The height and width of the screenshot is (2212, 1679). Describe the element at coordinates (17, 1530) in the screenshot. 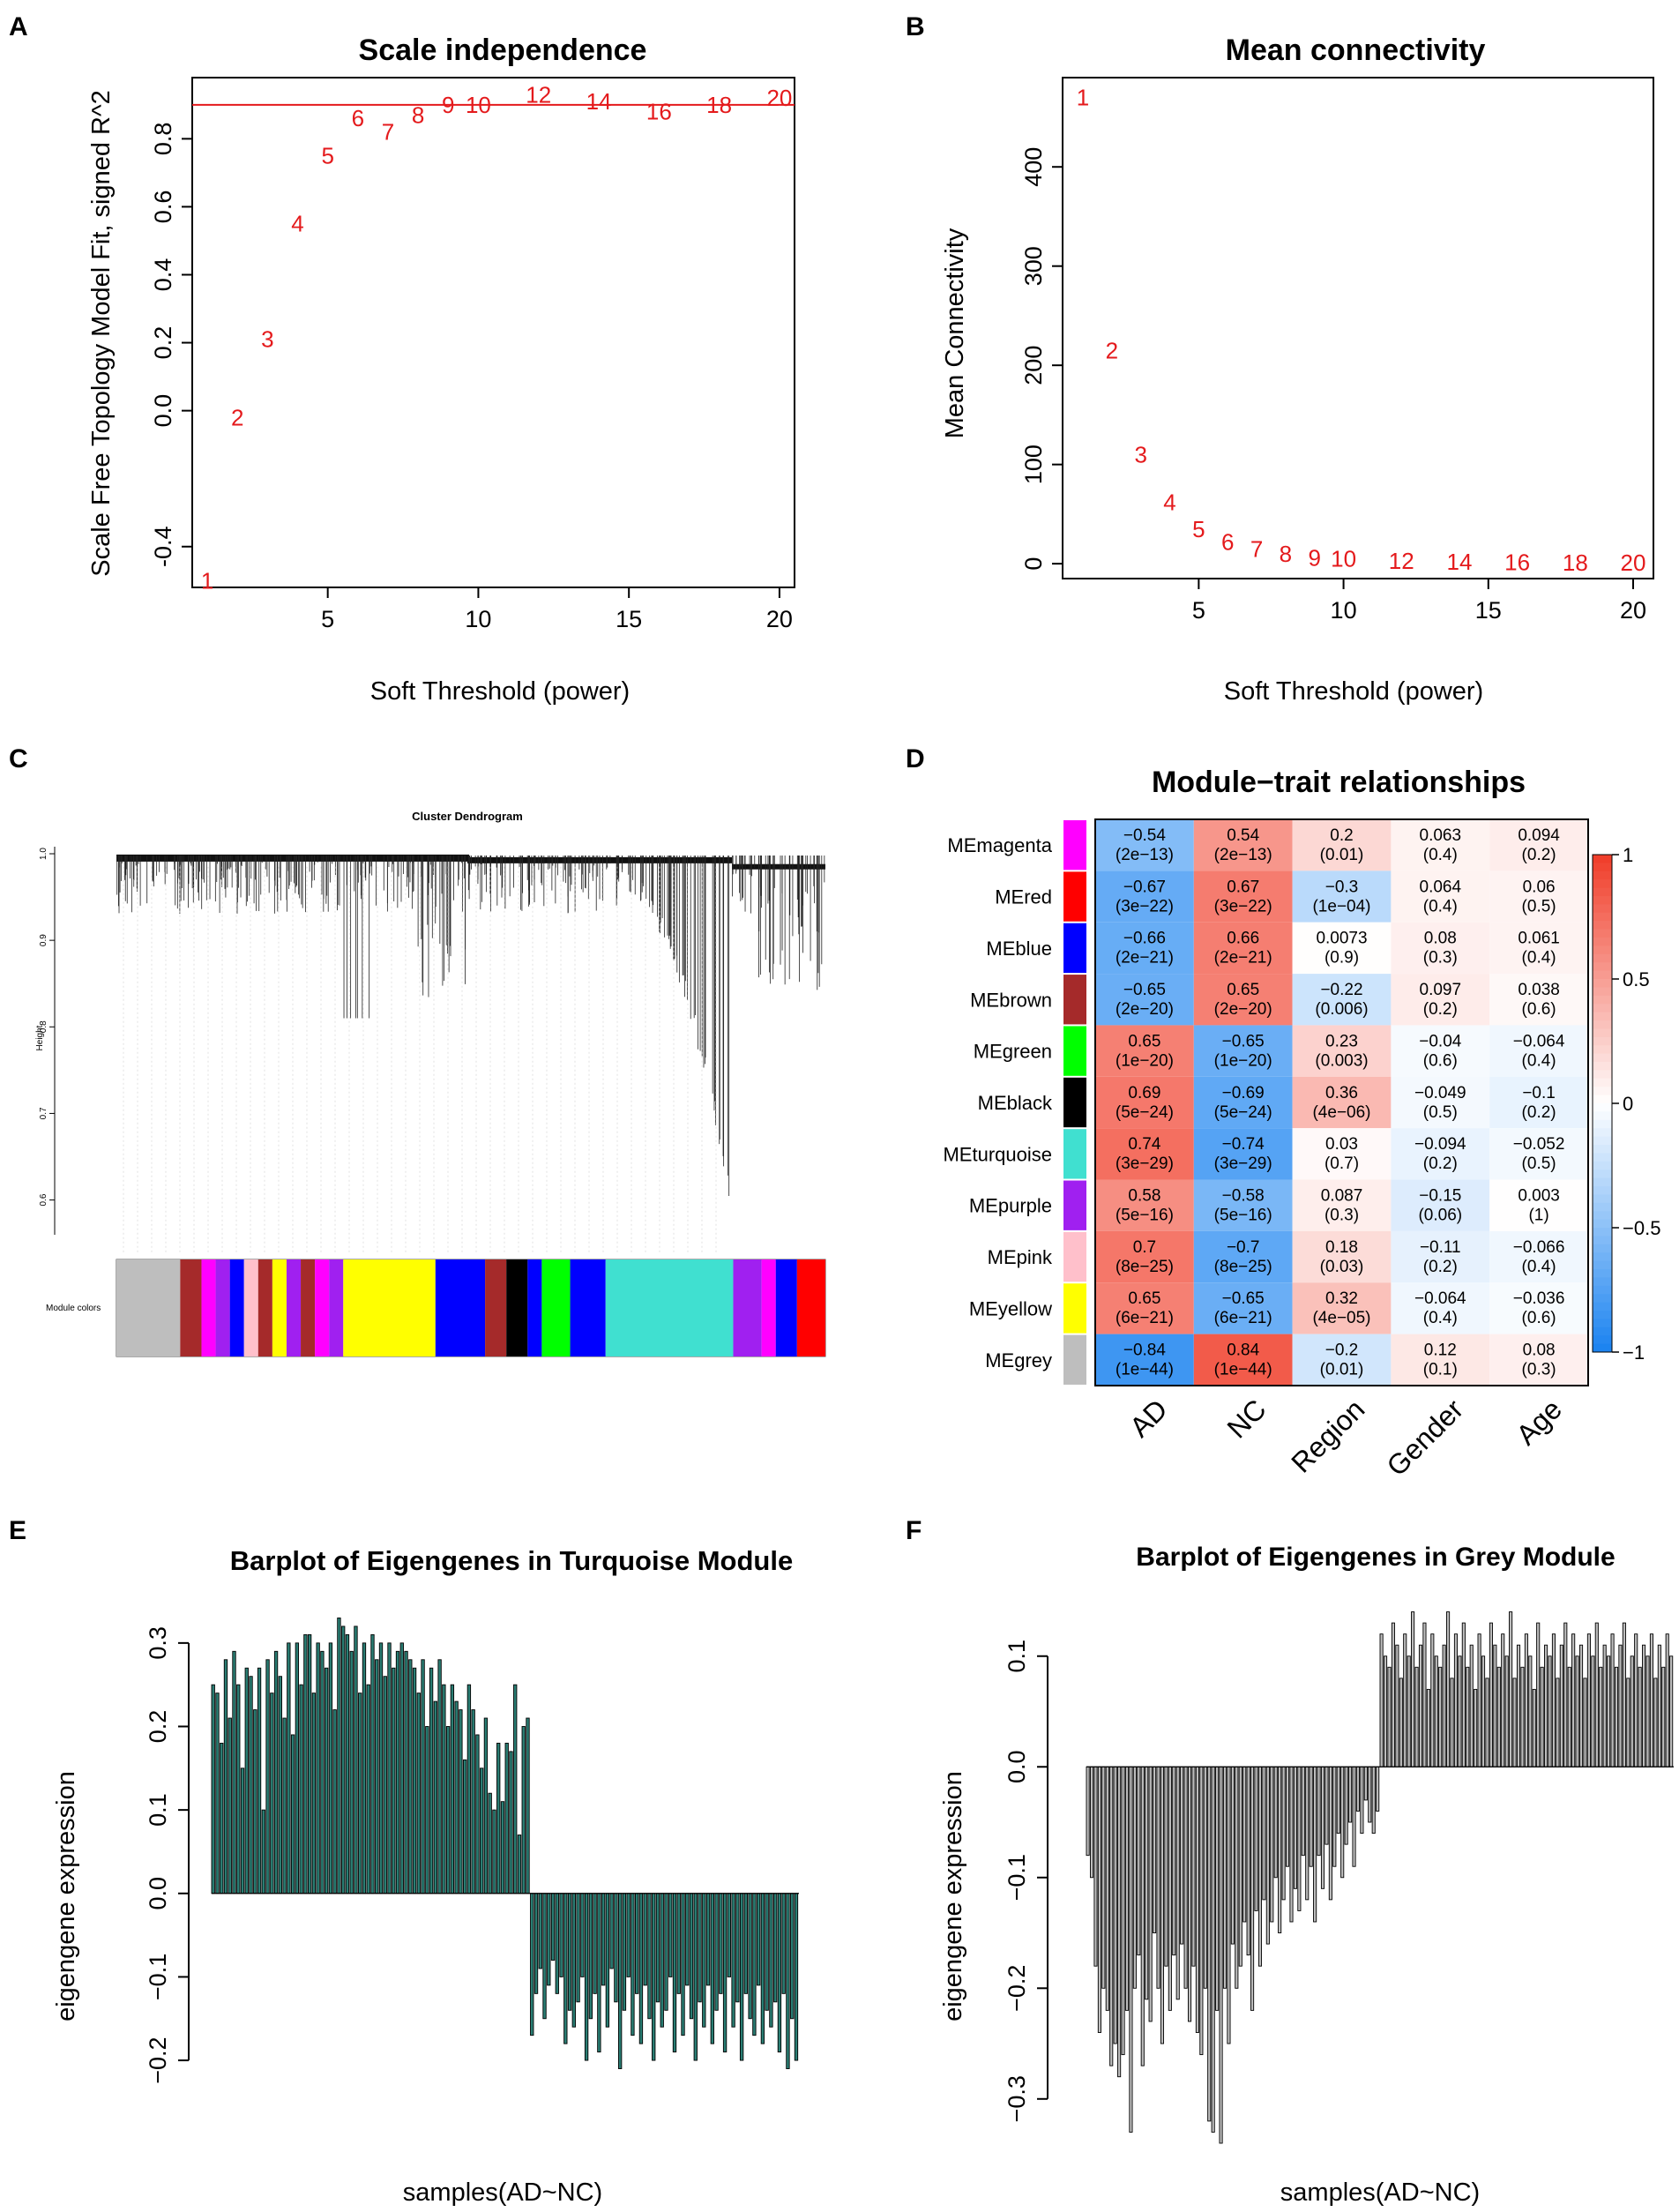

I see `panel-label-e: E` at that location.